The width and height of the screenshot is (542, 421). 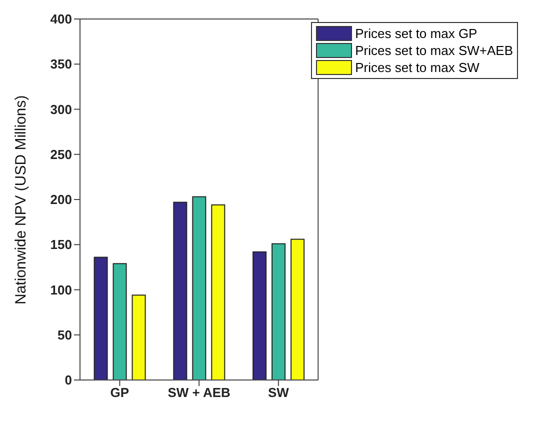 I want to click on y-tick-label: 250, so click(x=61, y=154).